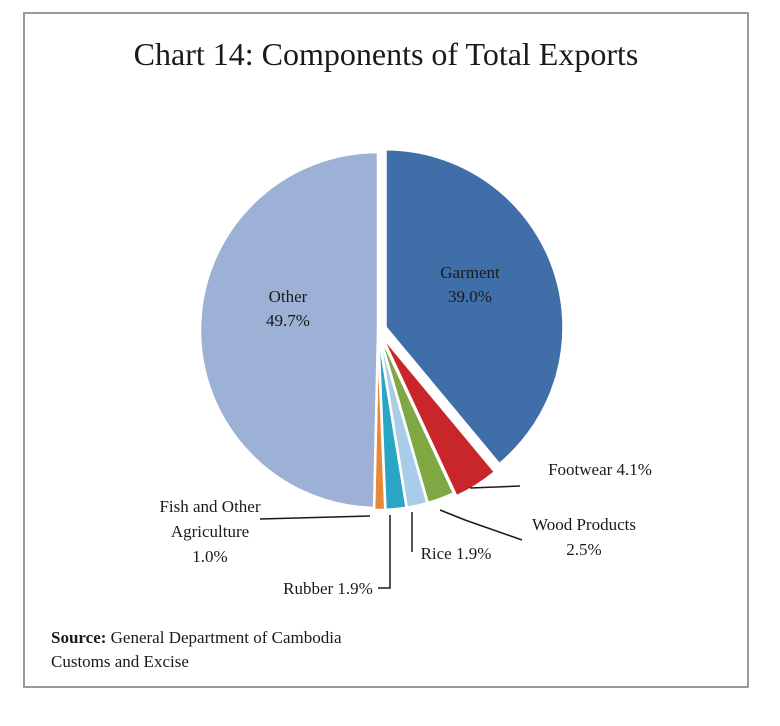 This screenshot has width=780, height=726. What do you see at coordinates (209, 556) in the screenshot?
I see `slice-label-fish-and-other-agriculture: 1.0%` at bounding box center [209, 556].